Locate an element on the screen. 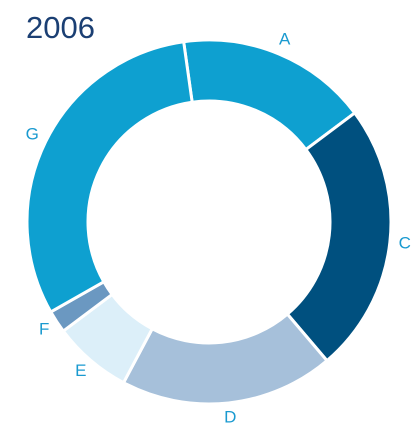  segment-label: C is located at coordinates (405, 242).